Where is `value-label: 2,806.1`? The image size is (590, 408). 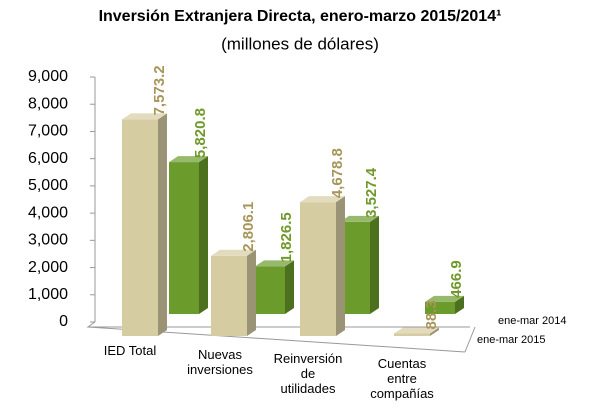 value-label: 2,806.1 is located at coordinates (248, 227).